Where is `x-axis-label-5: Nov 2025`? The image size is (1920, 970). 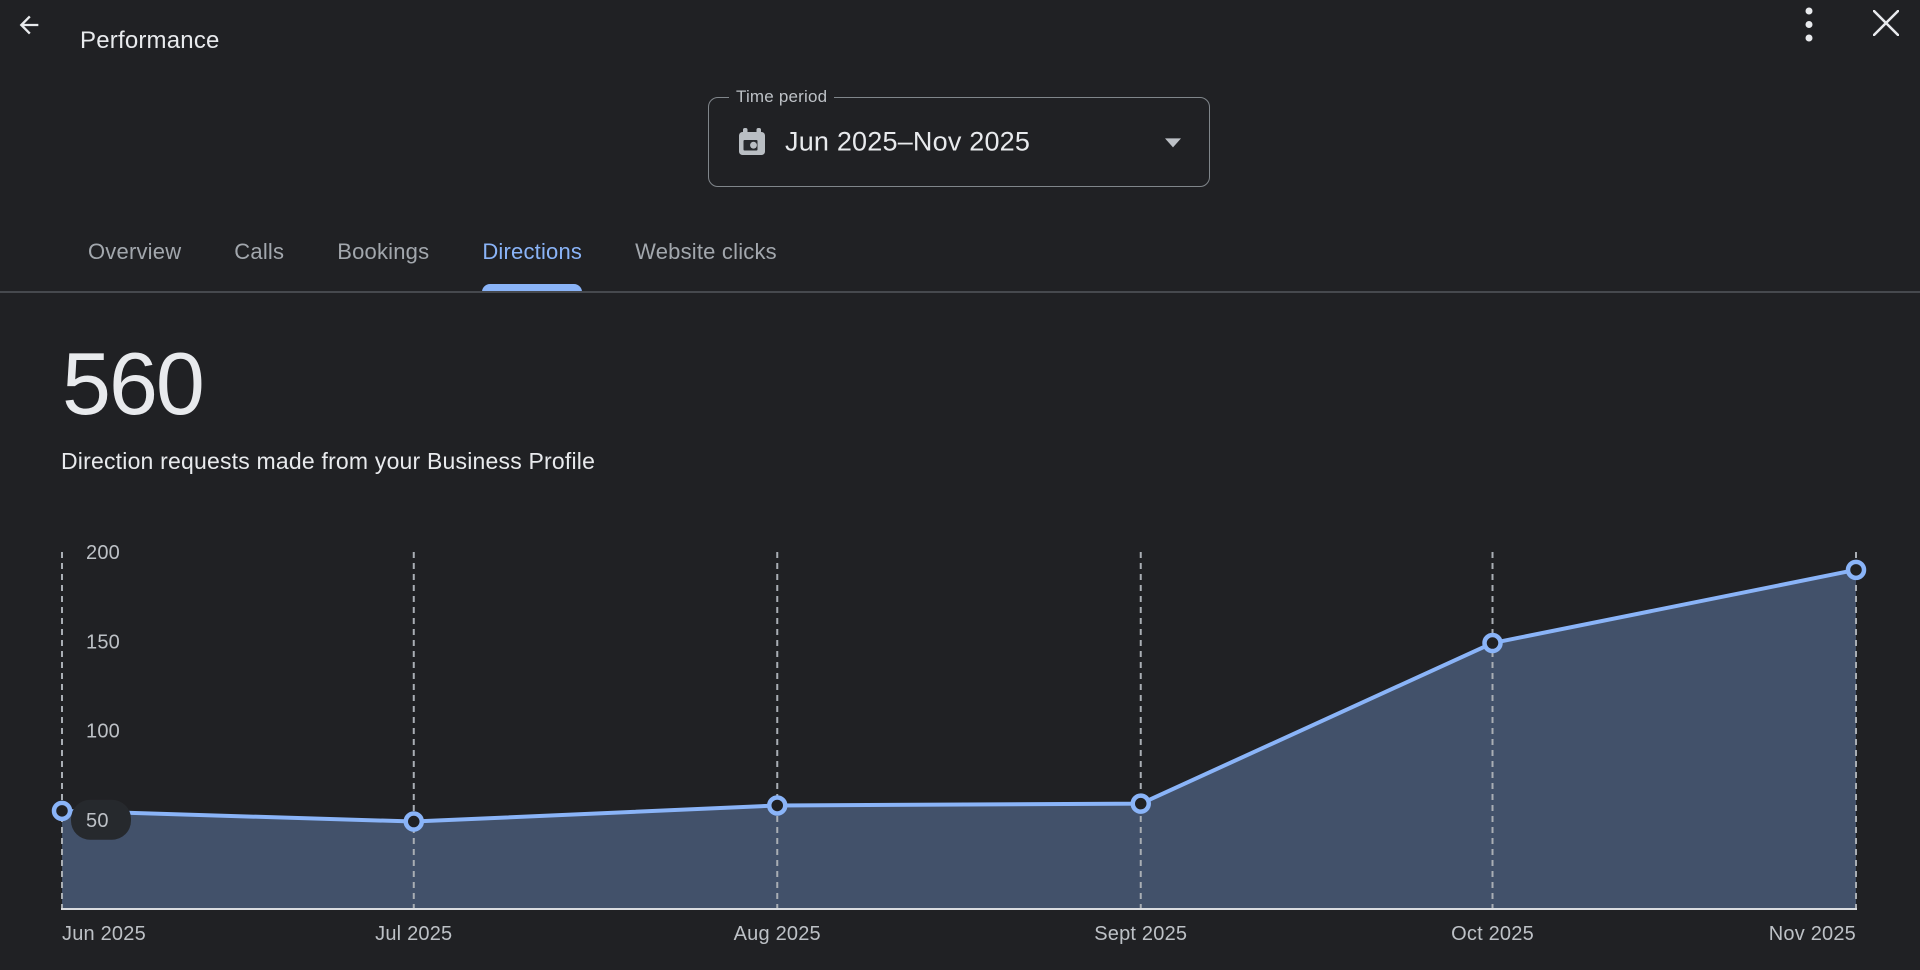
x-axis-label-5: Nov 2025 is located at coordinates (1812, 934).